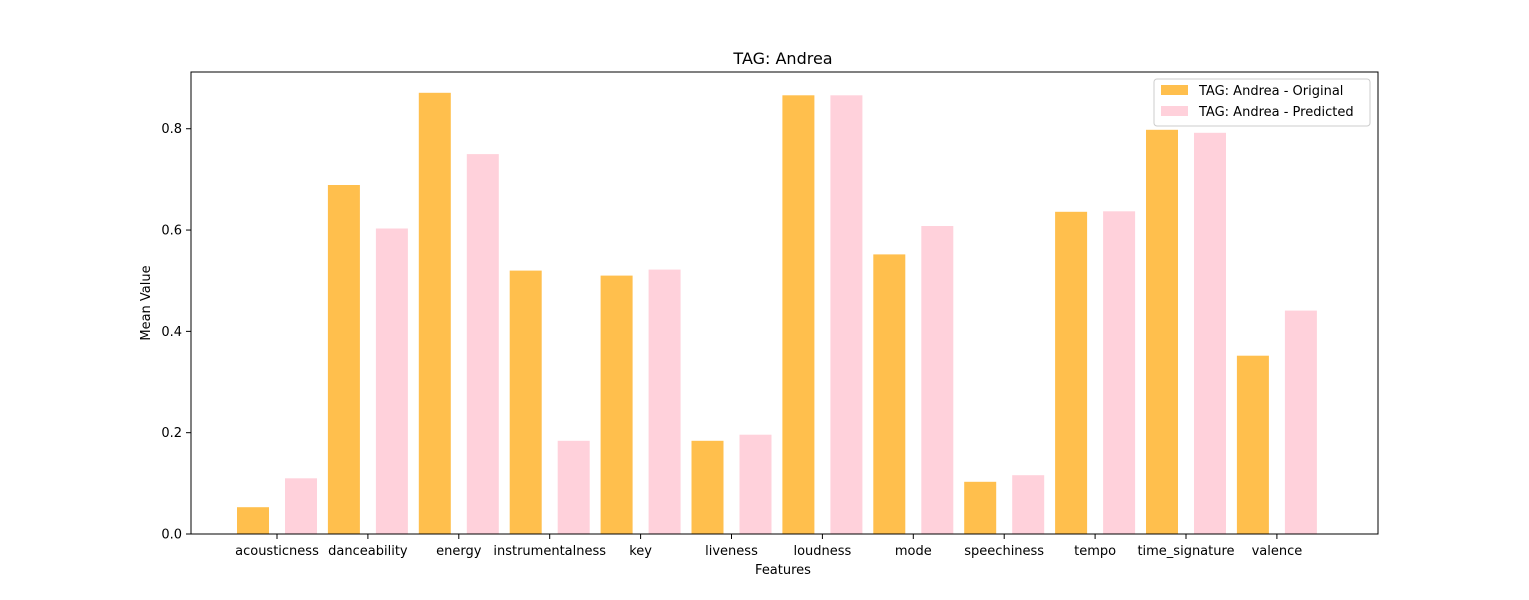 This screenshot has height=600, width=1529. I want to click on chart-title: TAG: Andrea, so click(782, 58).